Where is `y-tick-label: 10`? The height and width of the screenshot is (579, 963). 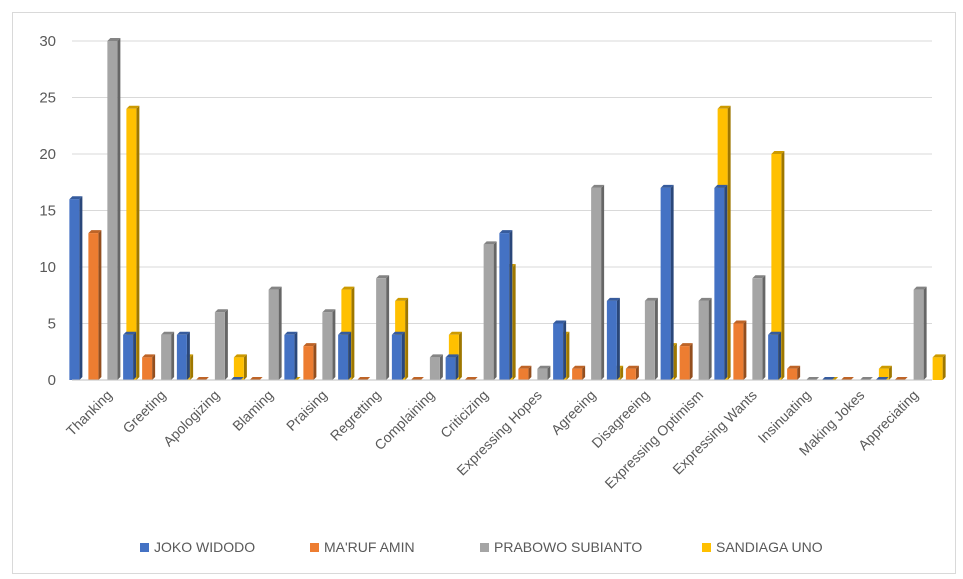 y-tick-label: 10 is located at coordinates (47, 267).